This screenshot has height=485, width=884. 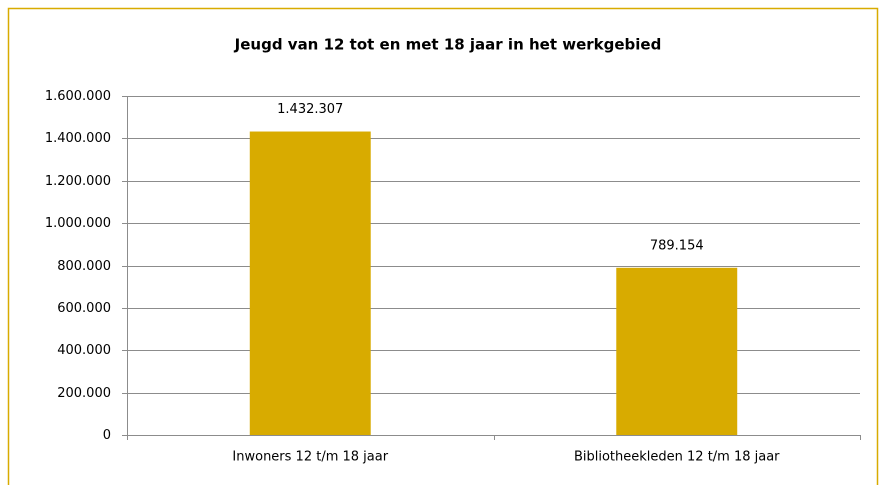 What do you see at coordinates (677, 457) in the screenshot?
I see `x-tick-label: Bibliotheekleden 12 t/m 18 jaar` at bounding box center [677, 457].